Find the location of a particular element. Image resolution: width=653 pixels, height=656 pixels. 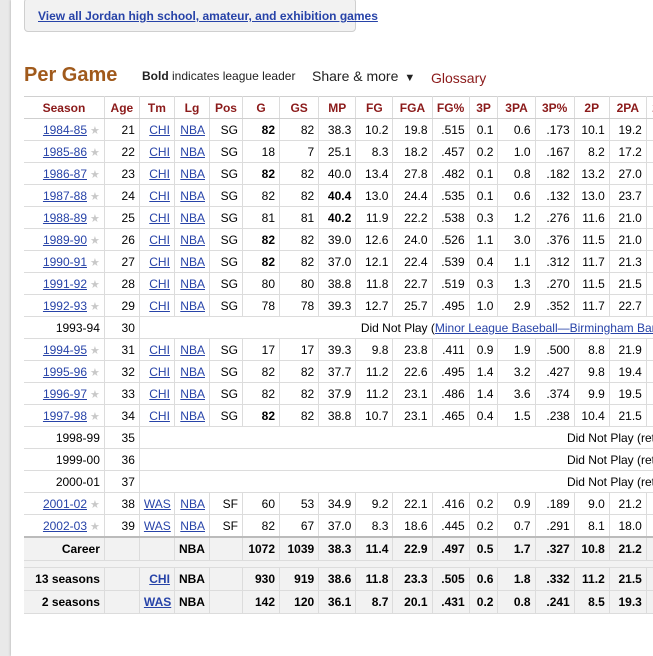

summary-label: 2 seasons is located at coordinates (64, 602).